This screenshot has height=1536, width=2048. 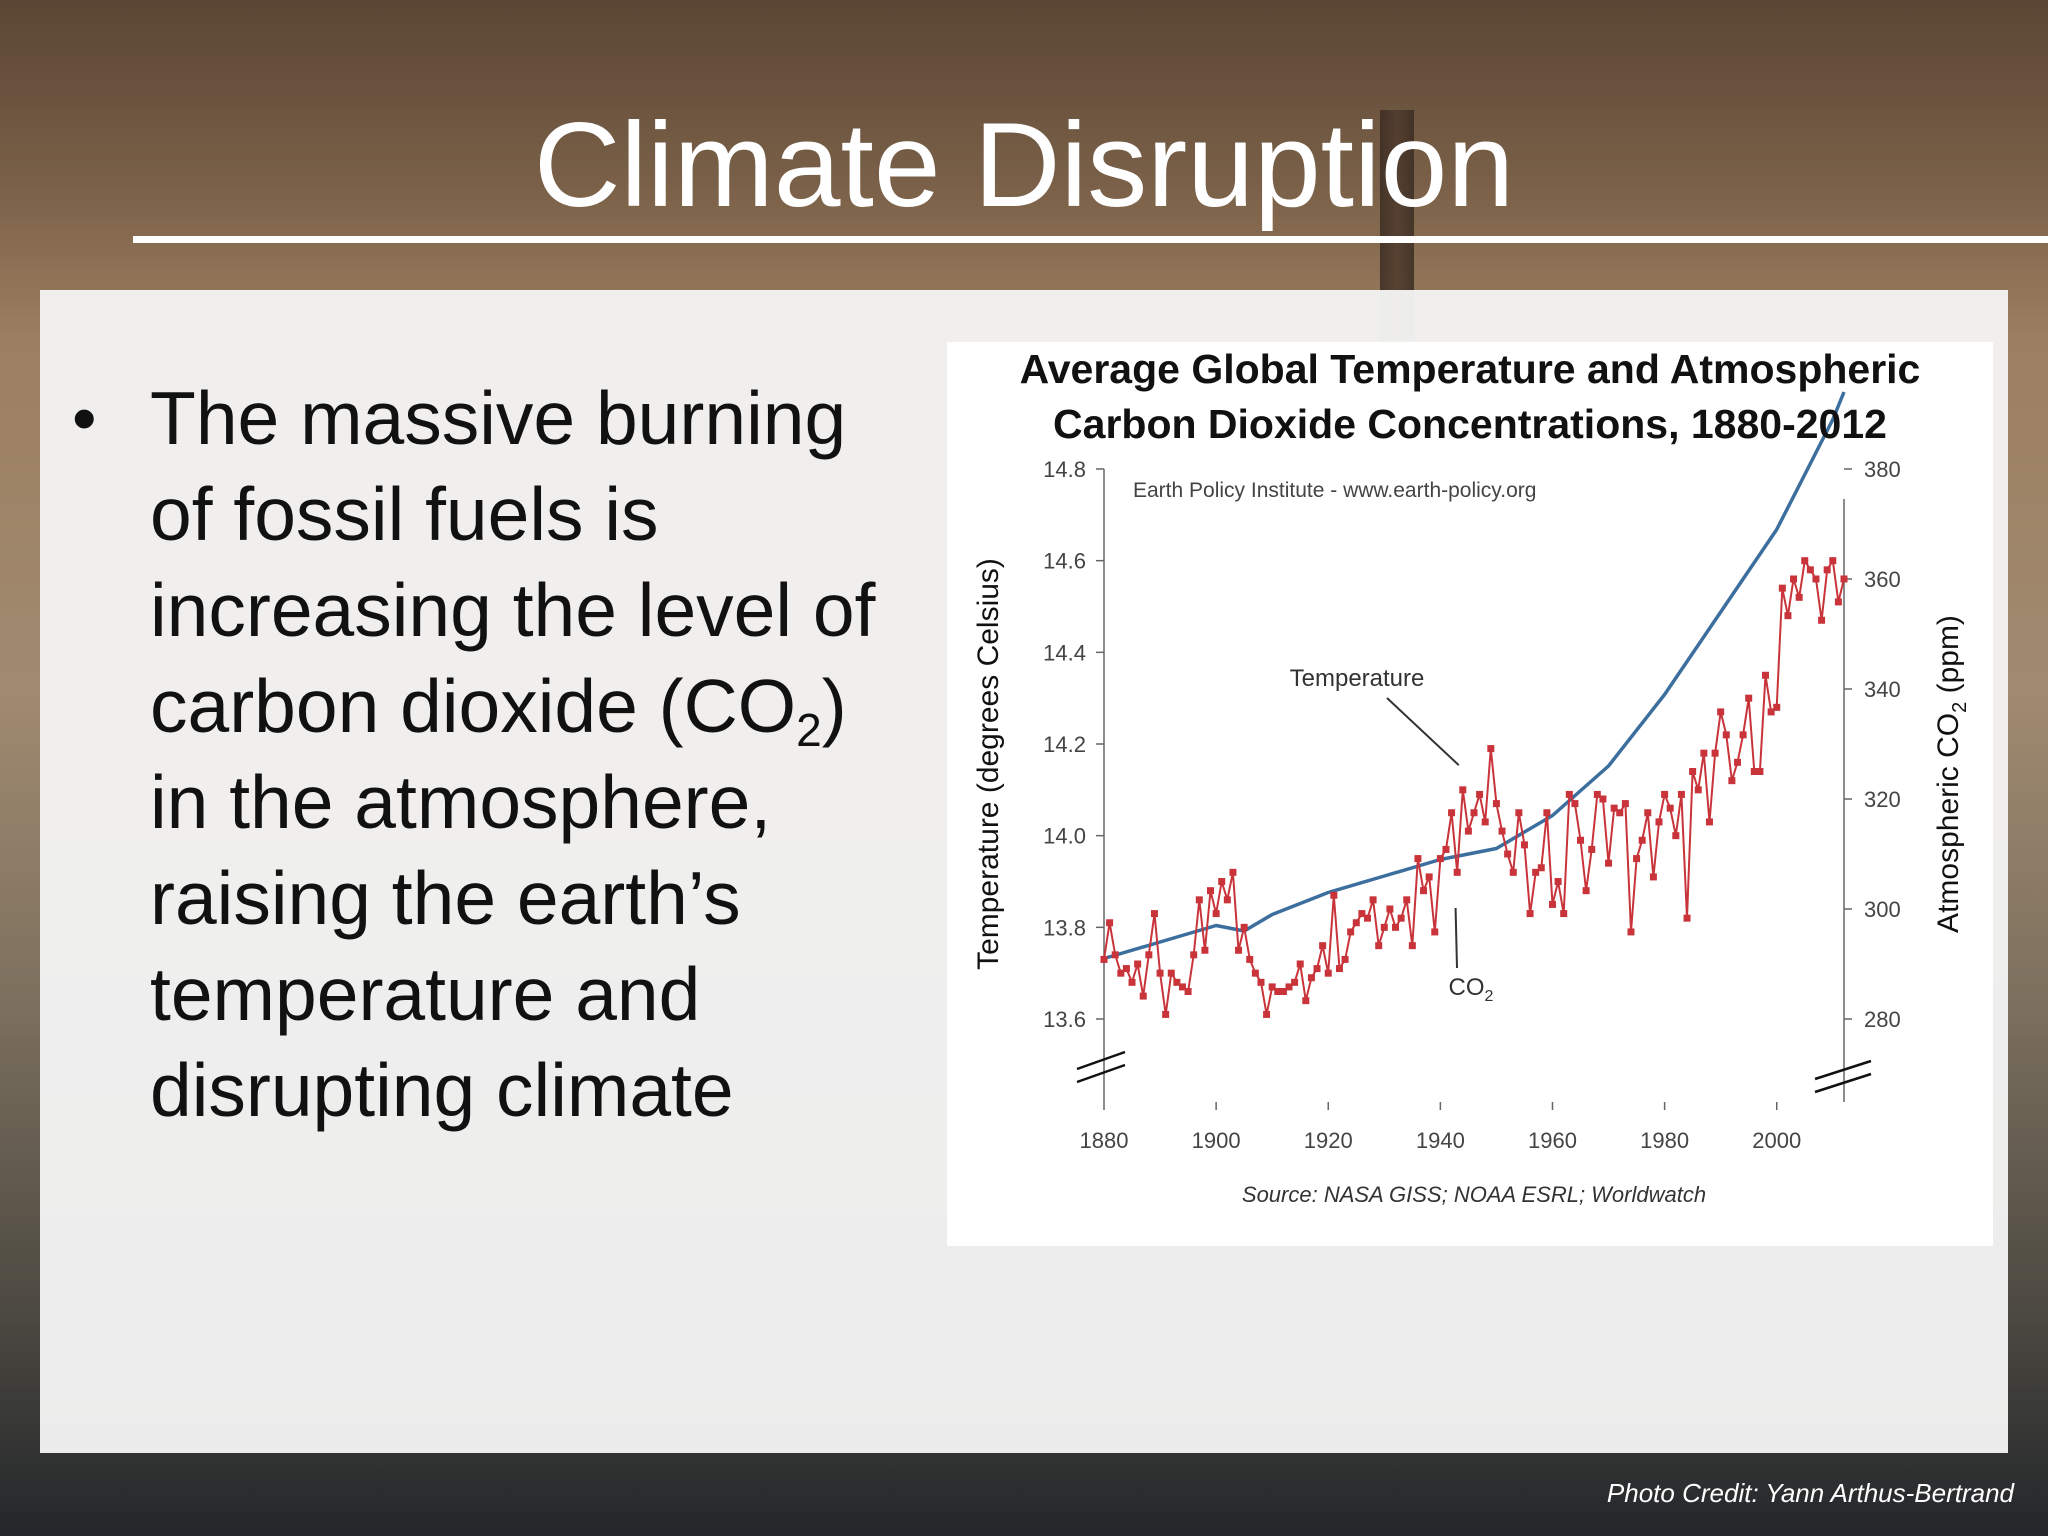 What do you see at coordinates (1216, 1140) in the screenshot?
I see `x-tick-label: 1900` at bounding box center [1216, 1140].